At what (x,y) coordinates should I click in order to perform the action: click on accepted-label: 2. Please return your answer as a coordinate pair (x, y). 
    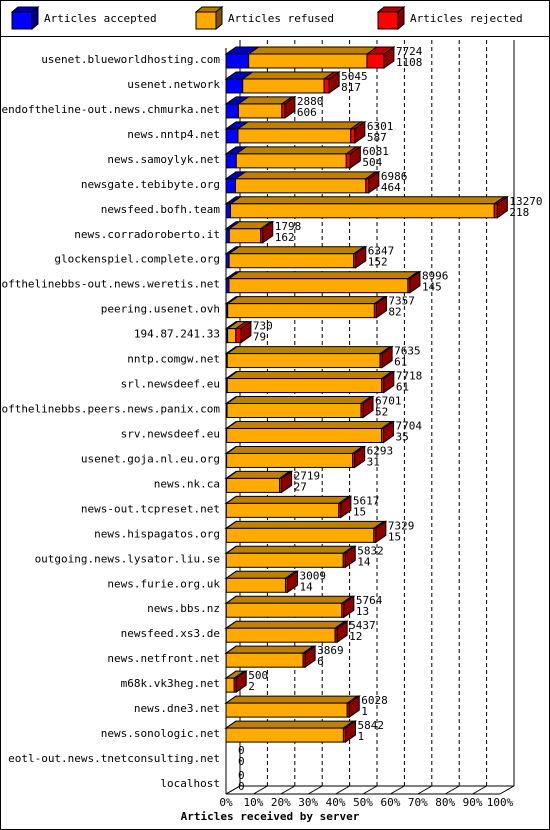
    Looking at the image, I should click on (251, 686).